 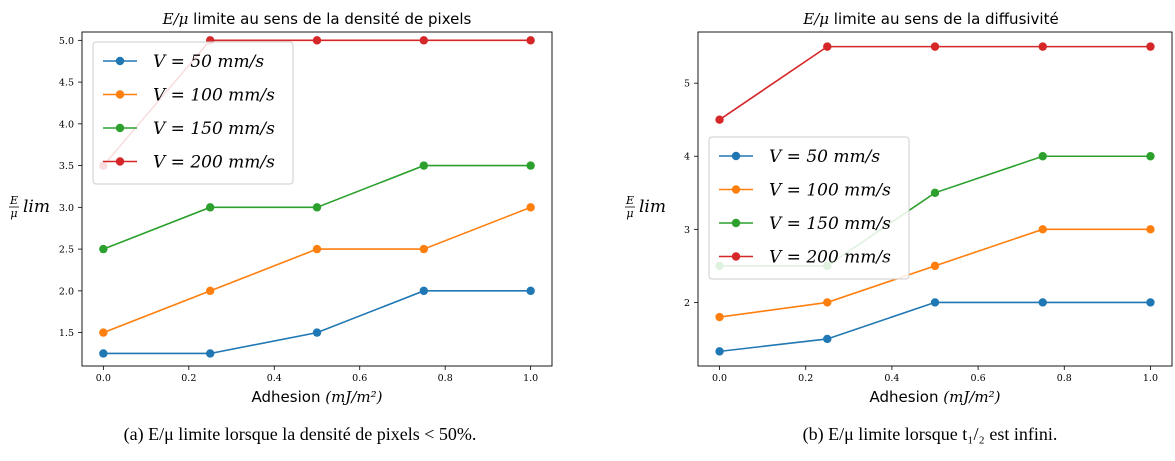 I want to click on chart-title: E/μ limite au sens de la diffusivité, so click(x=930, y=19).